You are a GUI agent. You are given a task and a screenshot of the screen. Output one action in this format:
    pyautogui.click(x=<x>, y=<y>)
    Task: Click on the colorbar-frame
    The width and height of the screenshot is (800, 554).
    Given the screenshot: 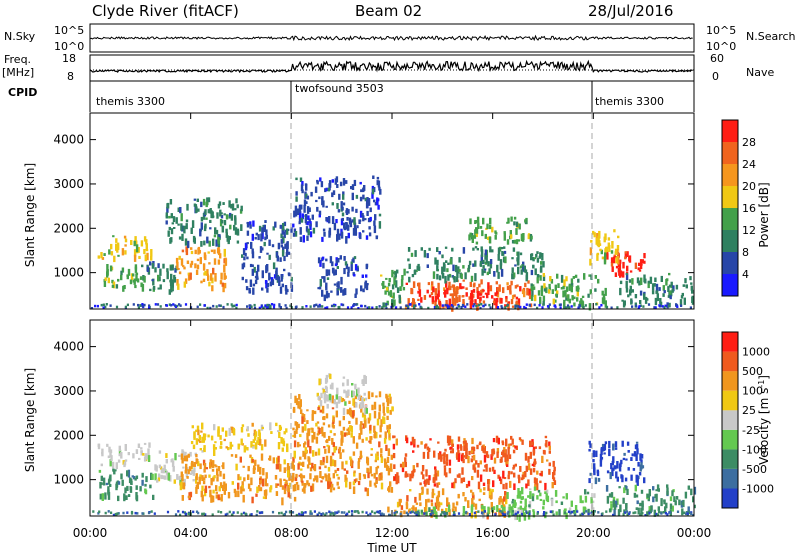 What is the action you would take?
    pyautogui.click(x=730, y=208)
    